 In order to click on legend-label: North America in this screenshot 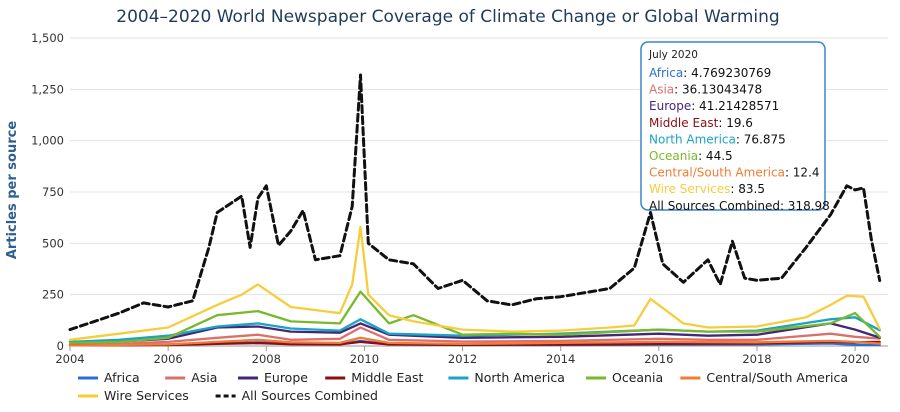, I will do `click(519, 377)`.